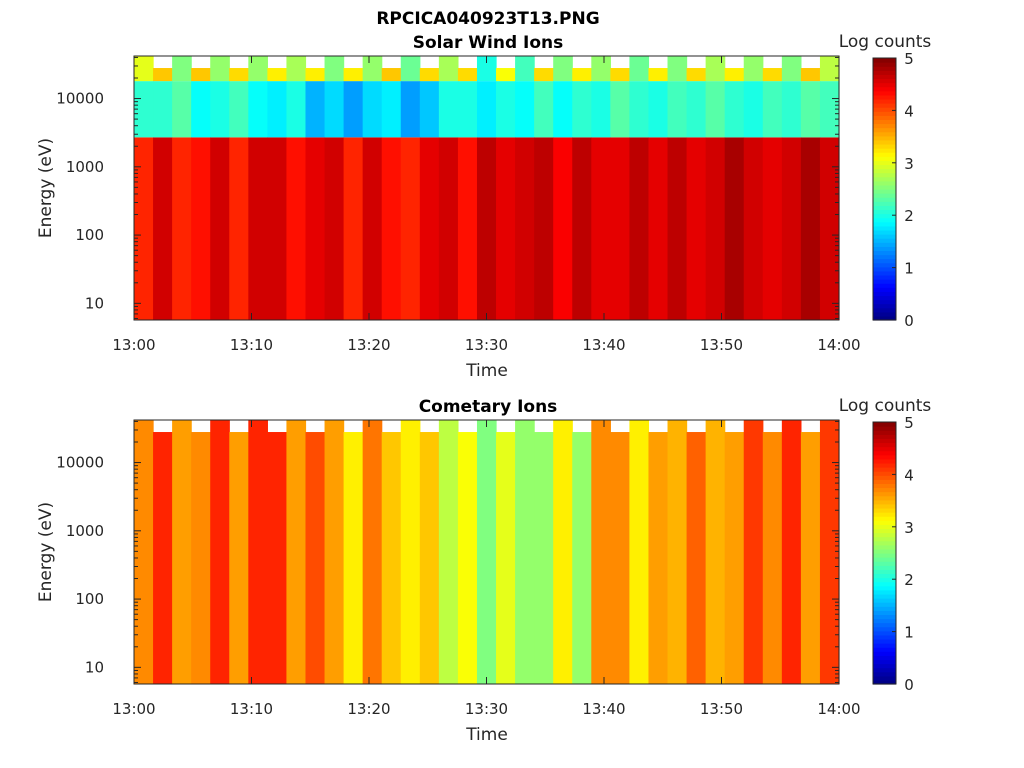 Image resolution: width=1024 pixels, height=768 pixels. I want to click on colorbar-tick-label: 4, so click(909, 475).